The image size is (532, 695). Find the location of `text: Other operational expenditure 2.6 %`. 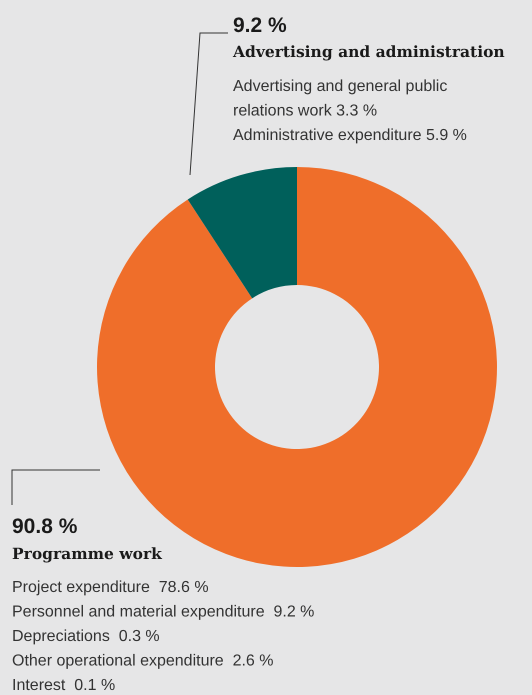

text: Other operational expenditure 2.6 % is located at coordinates (143, 661).